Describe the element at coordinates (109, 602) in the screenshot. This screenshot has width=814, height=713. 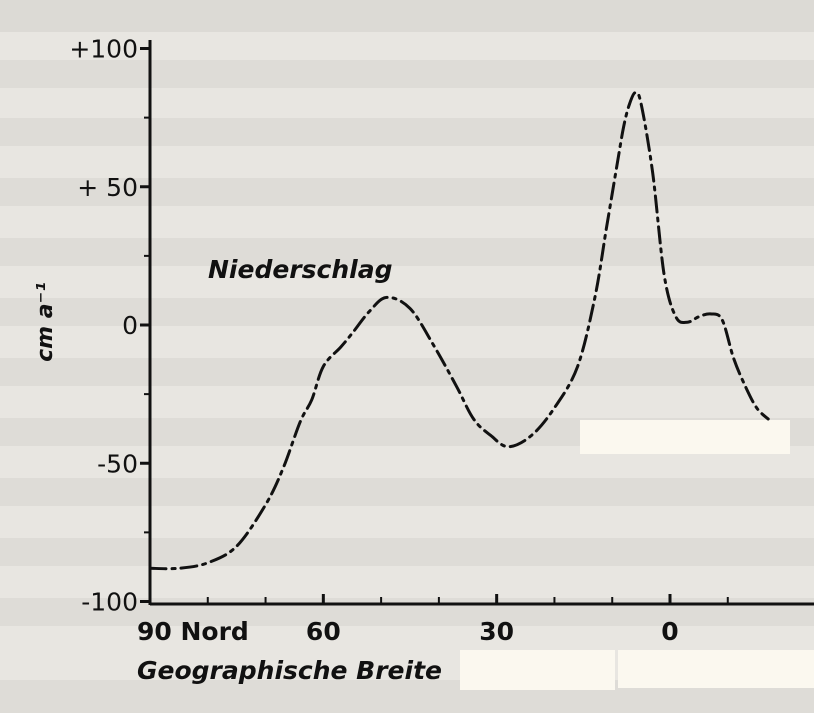
I see `y-tick-label: -100` at that location.